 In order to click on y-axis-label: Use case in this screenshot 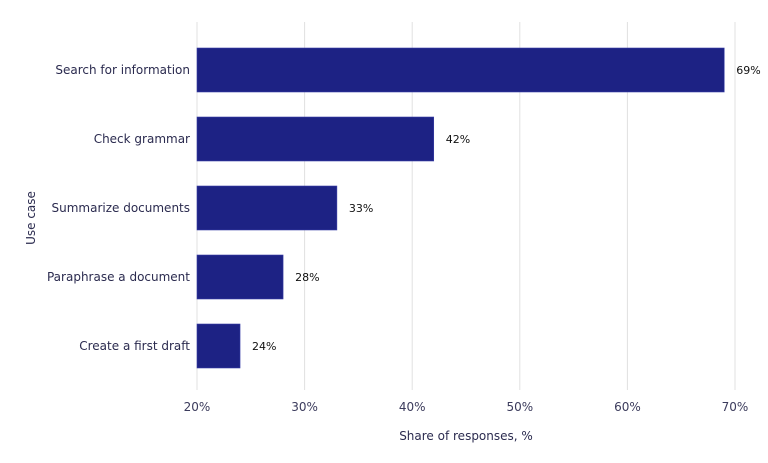, I will do `click(31, 218)`.